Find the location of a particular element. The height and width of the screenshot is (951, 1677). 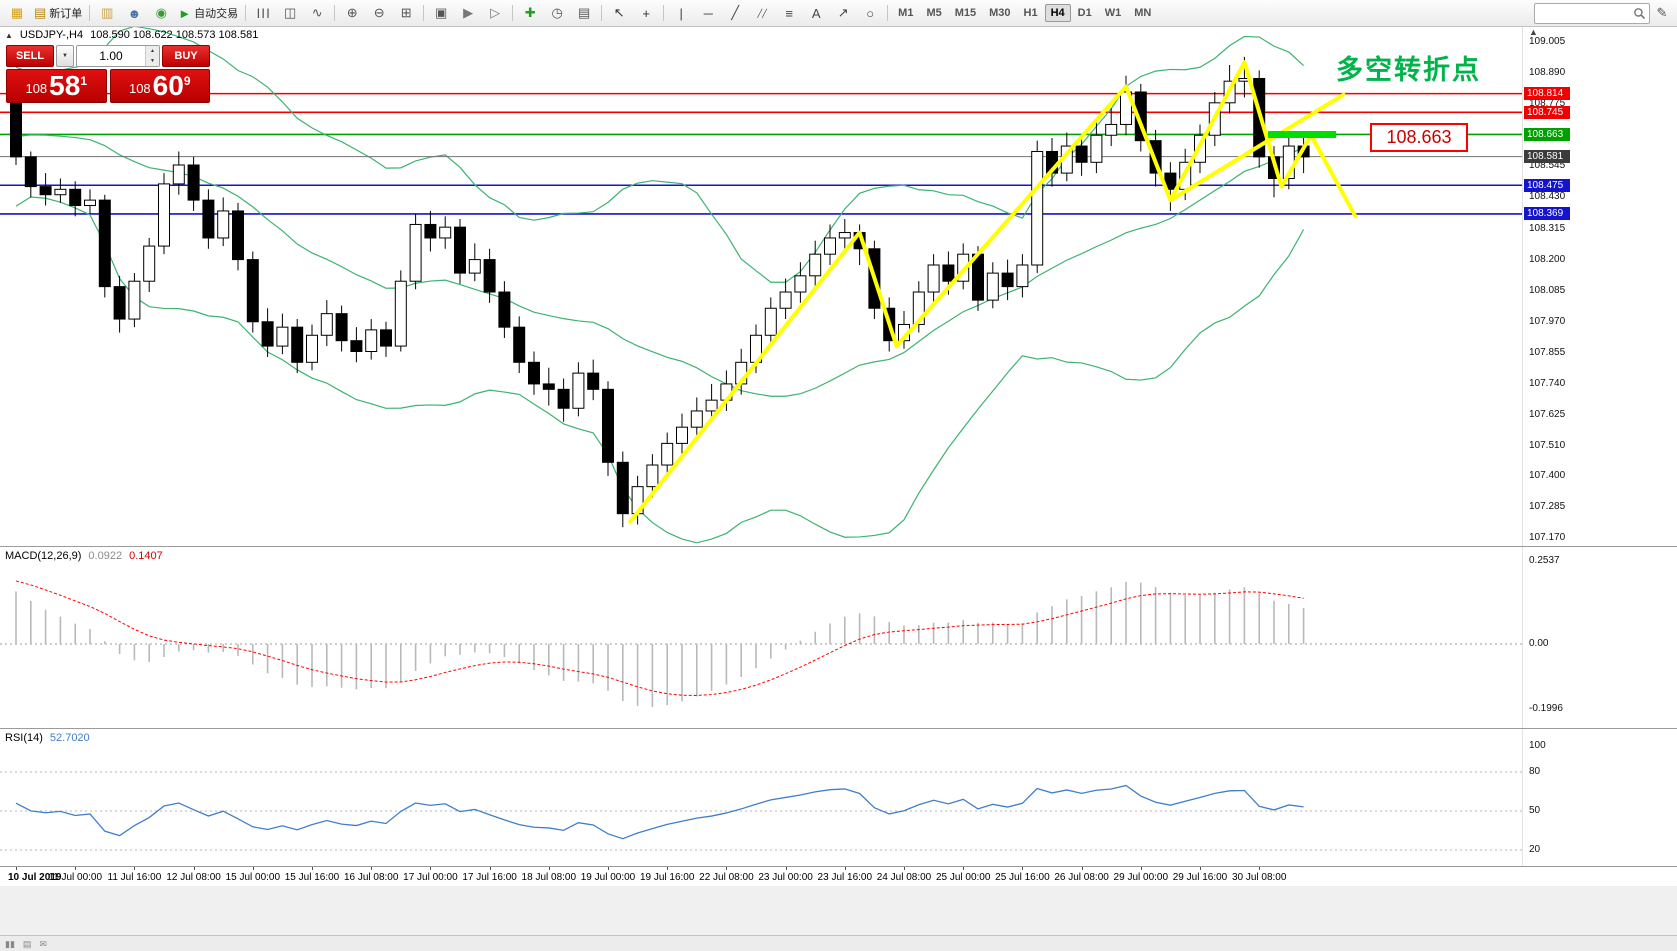

auto-scroll-icon: ▷ is located at coordinates (495, 13).